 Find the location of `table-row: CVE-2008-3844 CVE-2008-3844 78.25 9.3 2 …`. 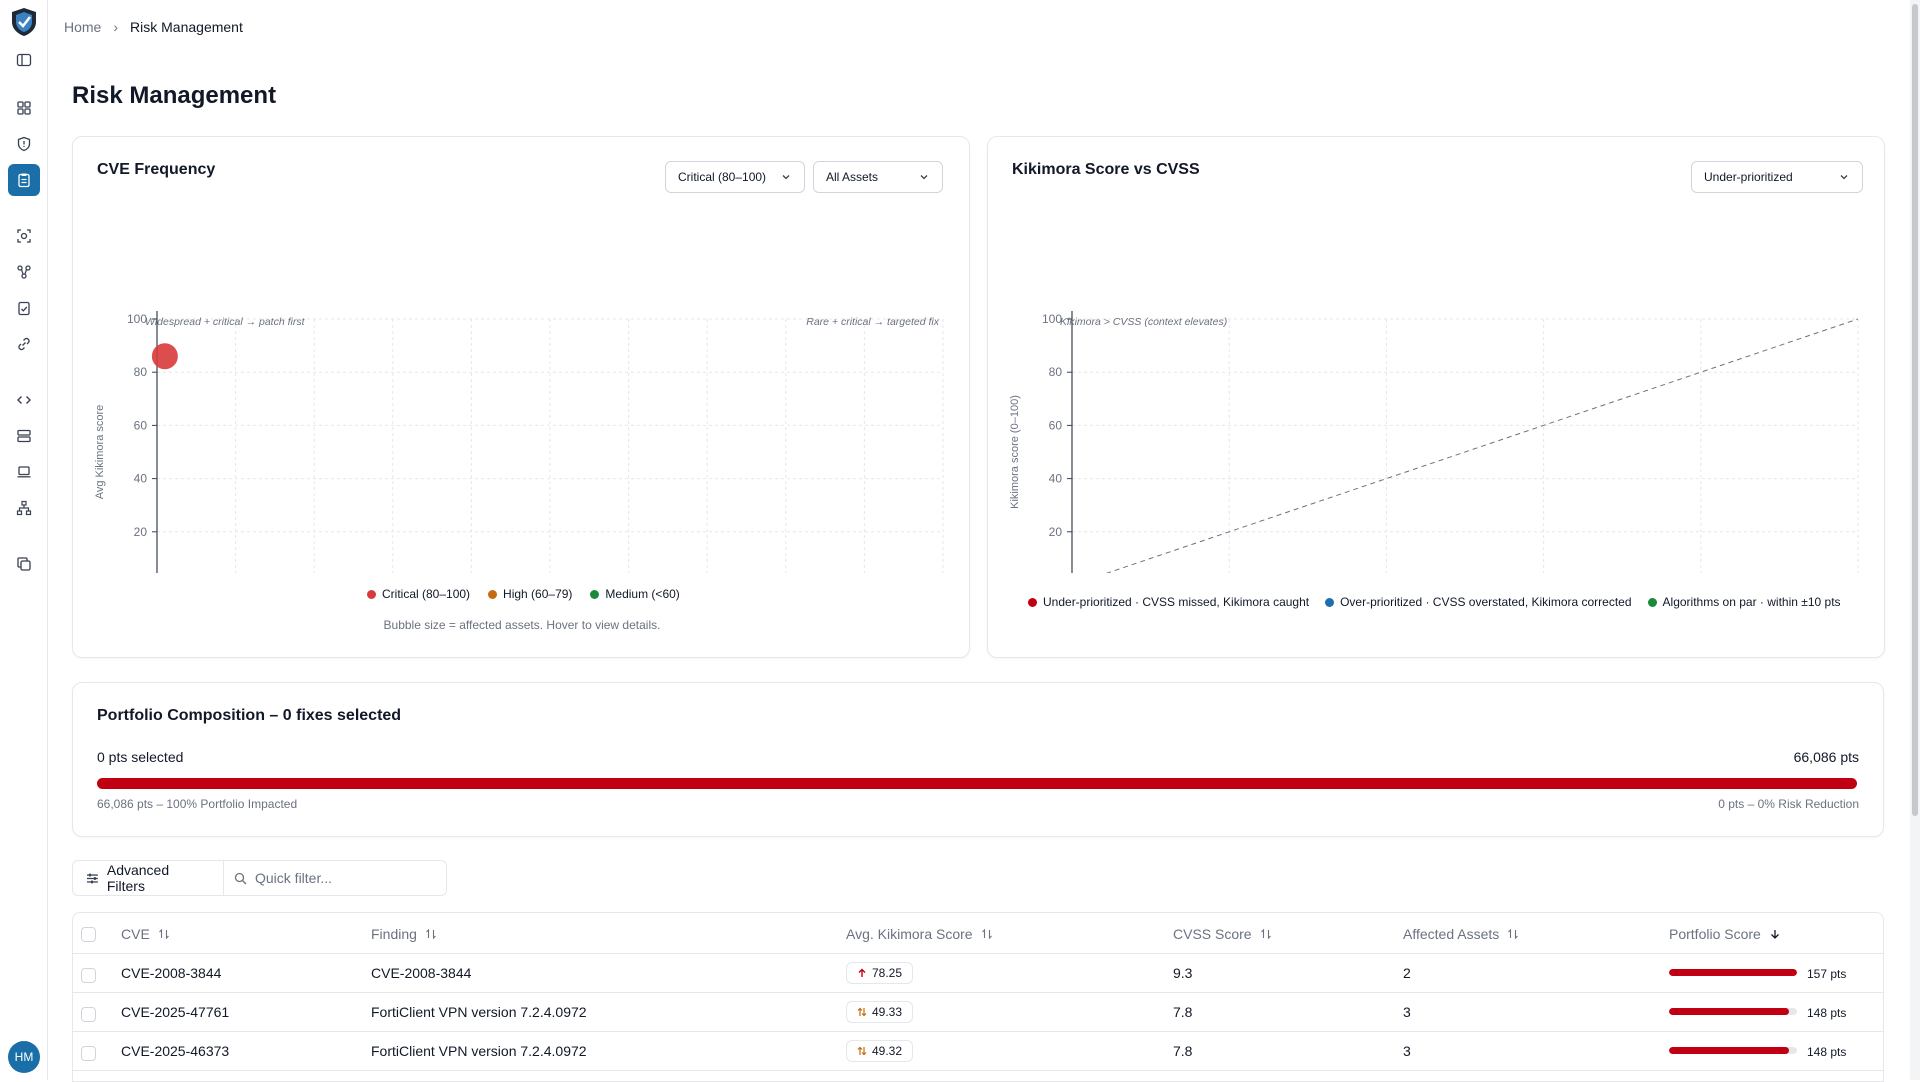

table-row: CVE-2008-3844 CVE-2008-3844 78.25 9.3 2 … is located at coordinates (978, 973).